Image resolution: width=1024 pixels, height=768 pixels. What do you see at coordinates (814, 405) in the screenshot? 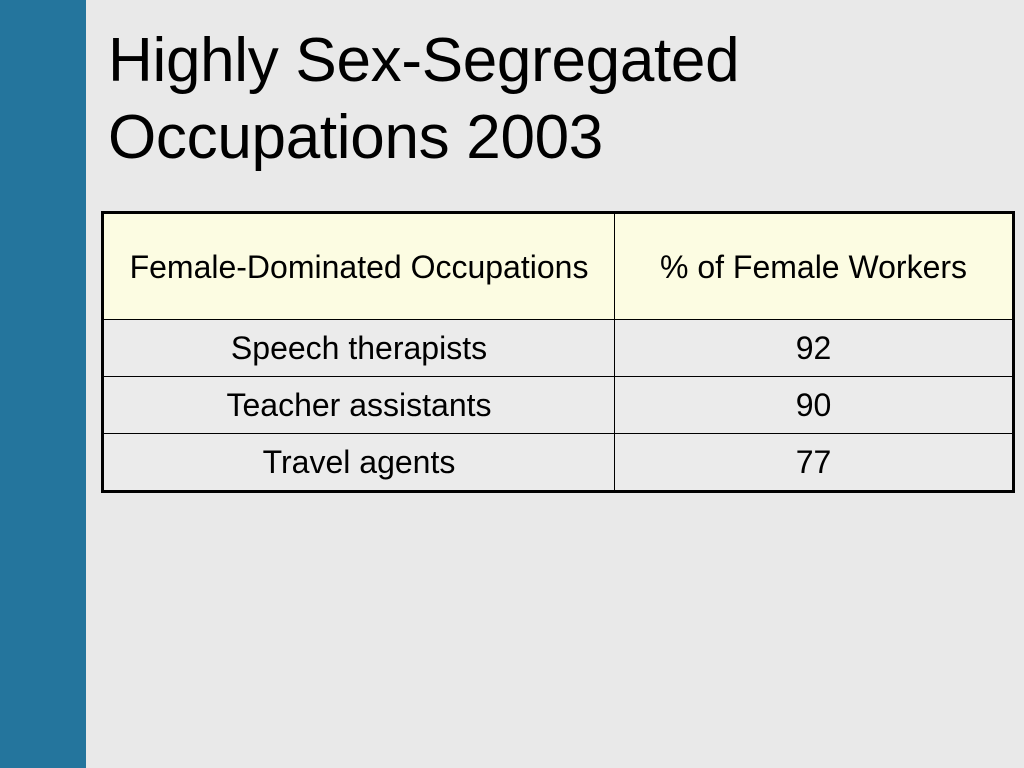
I see `percent-cell: 90` at bounding box center [814, 405].